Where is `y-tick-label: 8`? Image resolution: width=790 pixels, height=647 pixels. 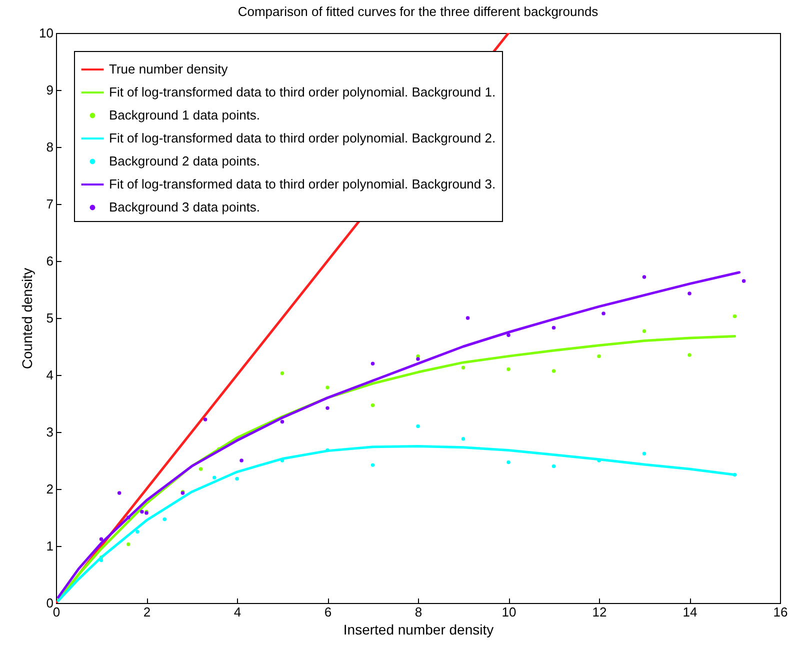 y-tick-label: 8 is located at coordinates (50, 147).